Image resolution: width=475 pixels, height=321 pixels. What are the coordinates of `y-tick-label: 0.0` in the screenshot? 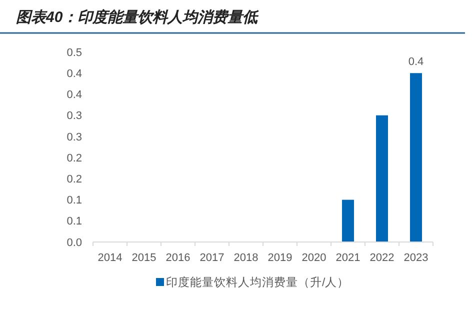 It's located at (74, 242).